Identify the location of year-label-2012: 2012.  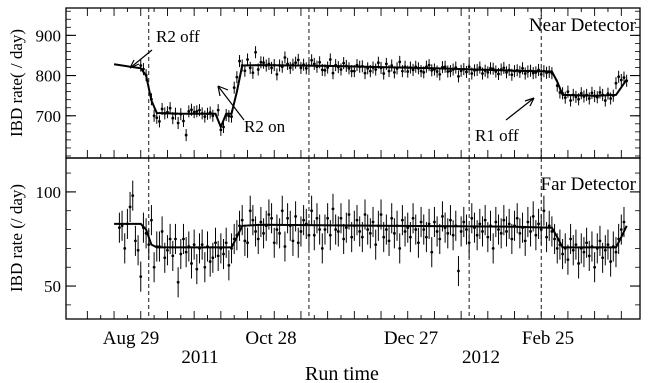
(481, 357).